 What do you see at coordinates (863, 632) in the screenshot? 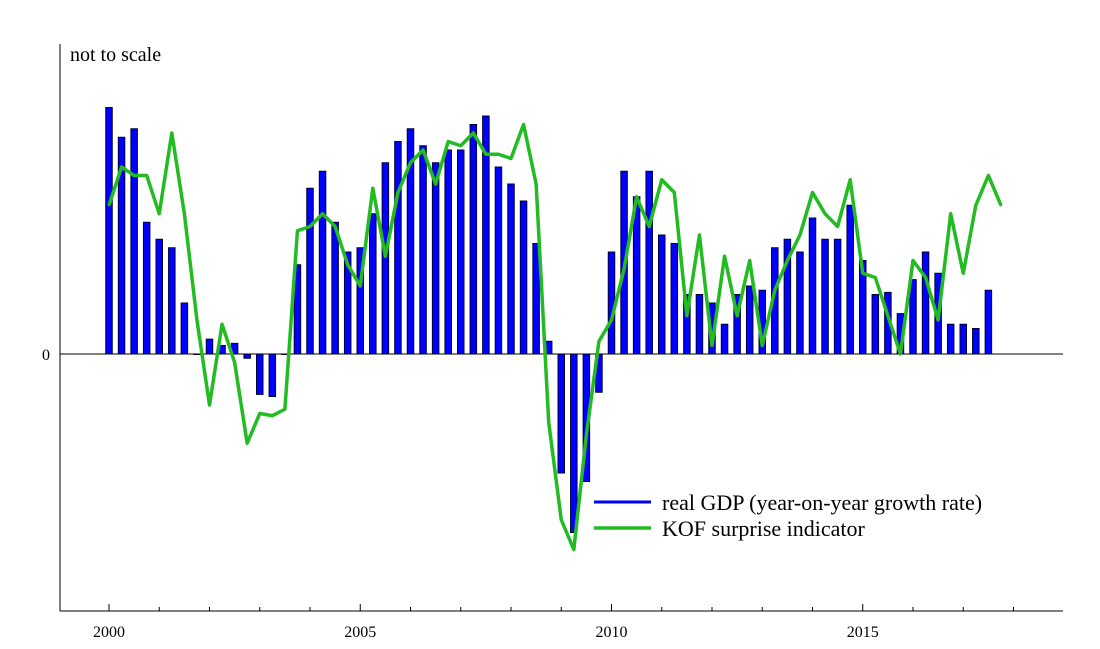
I see `x-tick-label: 2015` at bounding box center [863, 632].